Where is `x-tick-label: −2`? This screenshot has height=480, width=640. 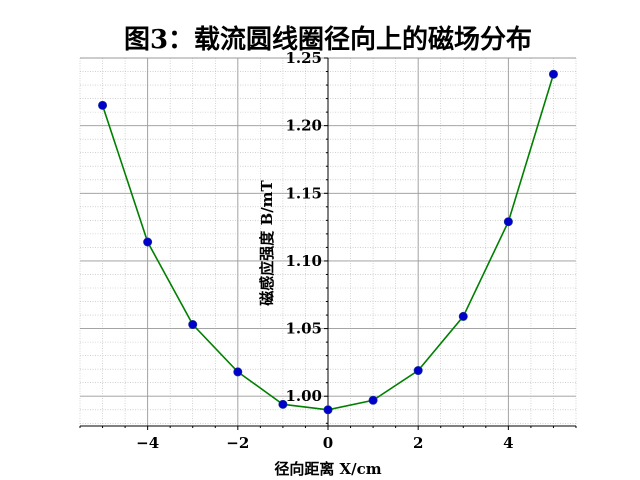
x-tick-label: −2 is located at coordinates (237, 443).